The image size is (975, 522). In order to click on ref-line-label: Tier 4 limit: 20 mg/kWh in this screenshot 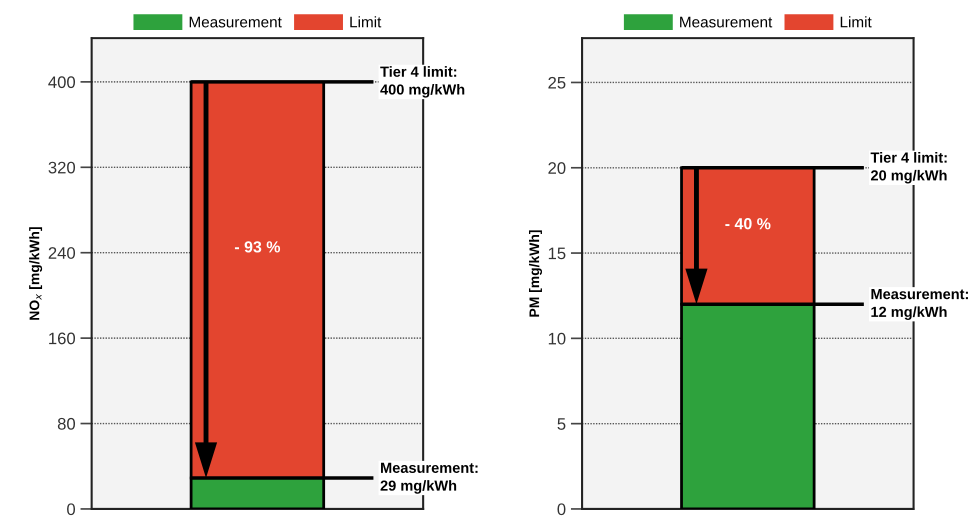, I will do `click(908, 168)`.